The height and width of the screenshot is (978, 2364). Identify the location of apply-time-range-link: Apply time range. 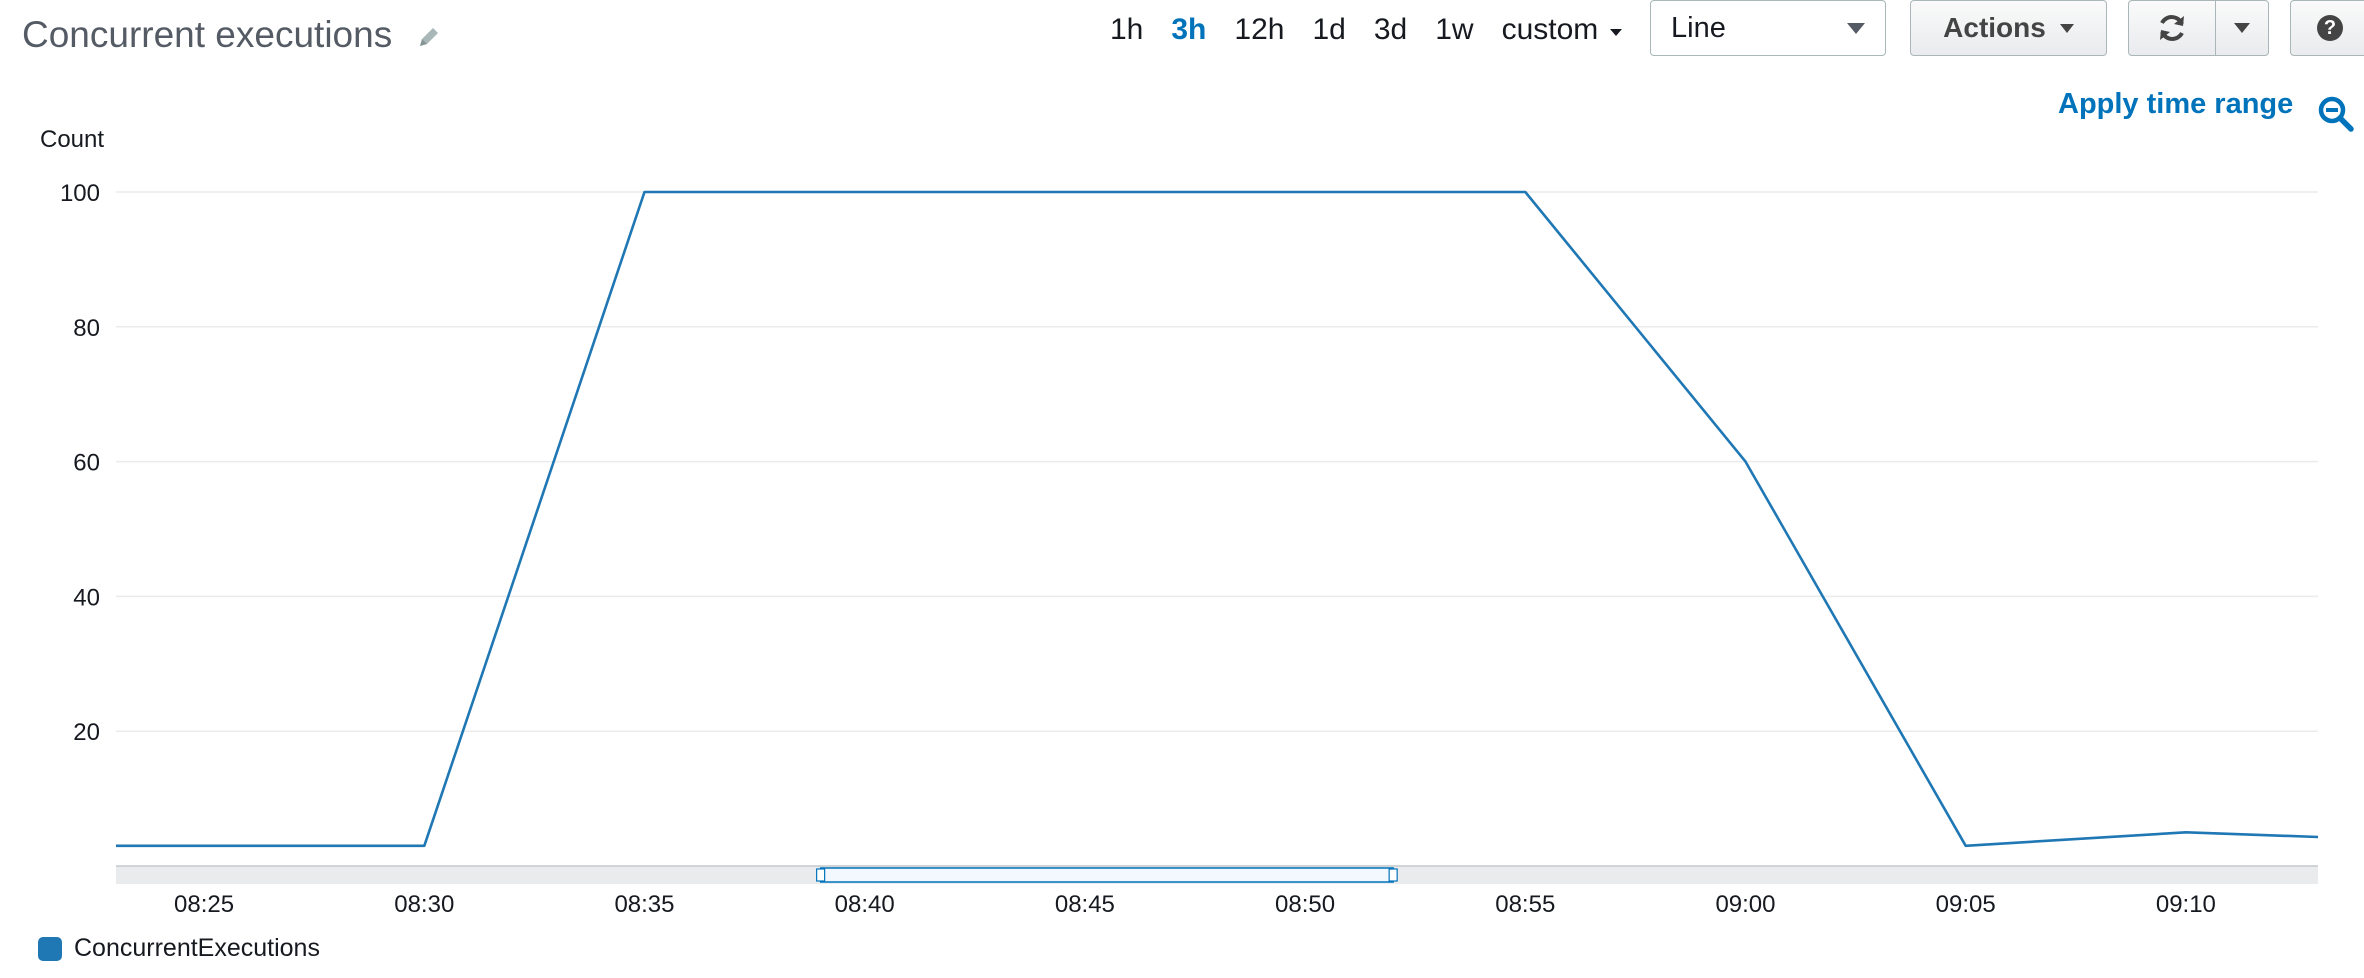
(2176, 104).